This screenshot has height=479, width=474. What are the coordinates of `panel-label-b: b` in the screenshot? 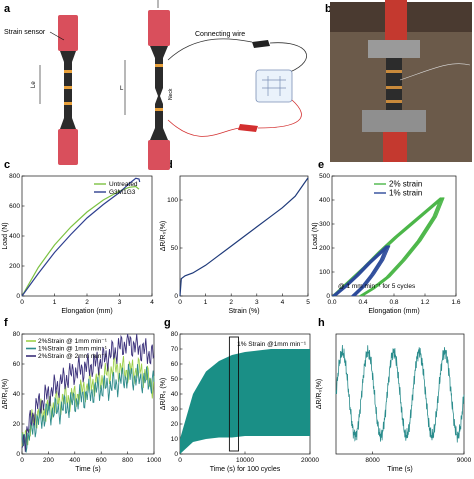 It's located at (328, 9).